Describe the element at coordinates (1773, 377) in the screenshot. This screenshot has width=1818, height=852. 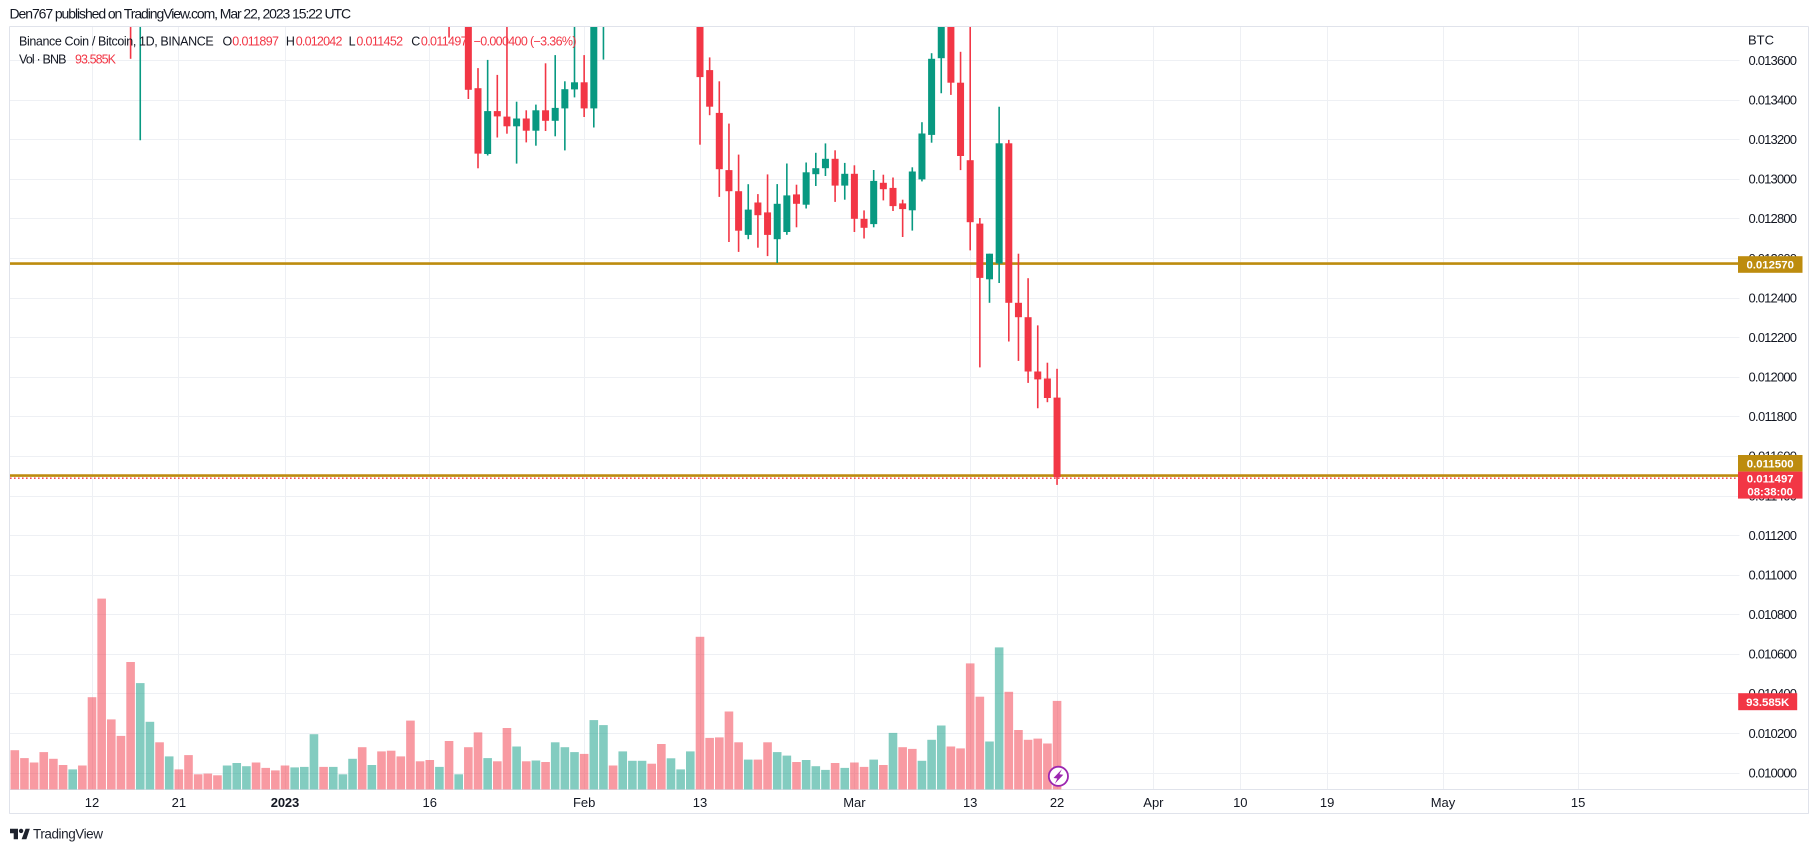
I see `svg-text: 0.012000` at that location.